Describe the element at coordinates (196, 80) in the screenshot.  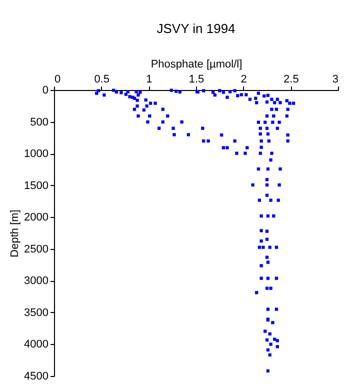
I see `x-tick-label: 1.5` at that location.